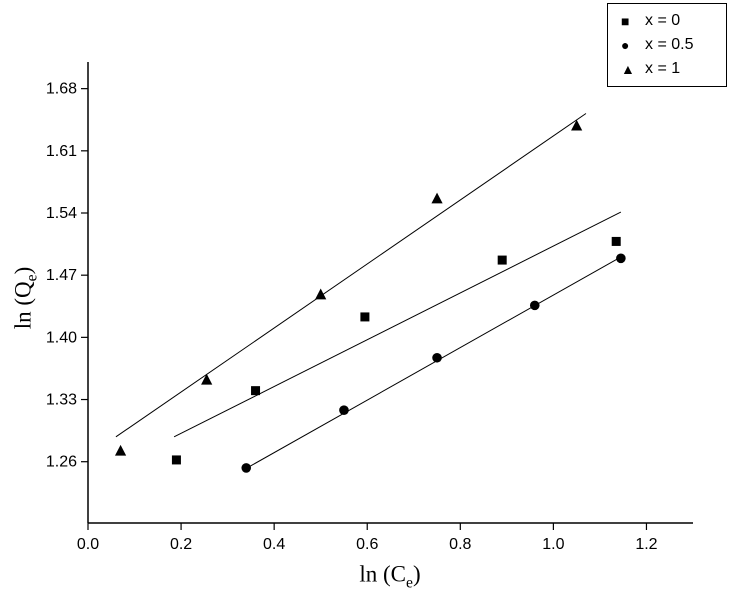 The width and height of the screenshot is (739, 602). I want to click on x-axis-title-subscript: e, so click(409, 583).